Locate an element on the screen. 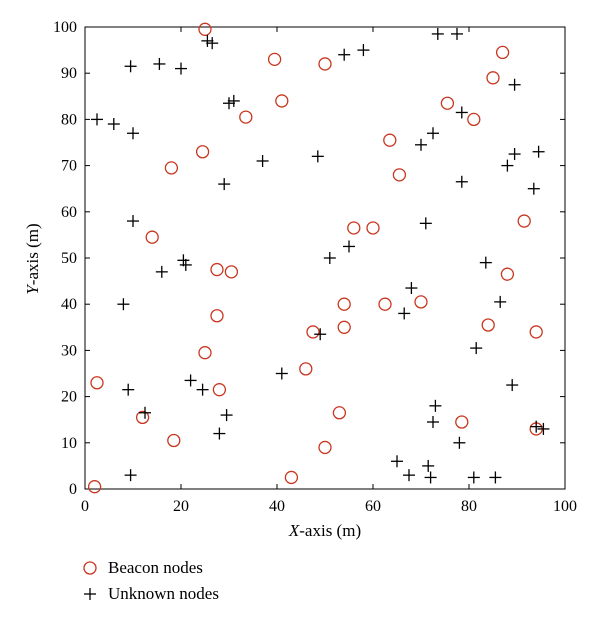 The image size is (600, 623). y-axis-title: Y-axis (m) is located at coordinates (32, 258).